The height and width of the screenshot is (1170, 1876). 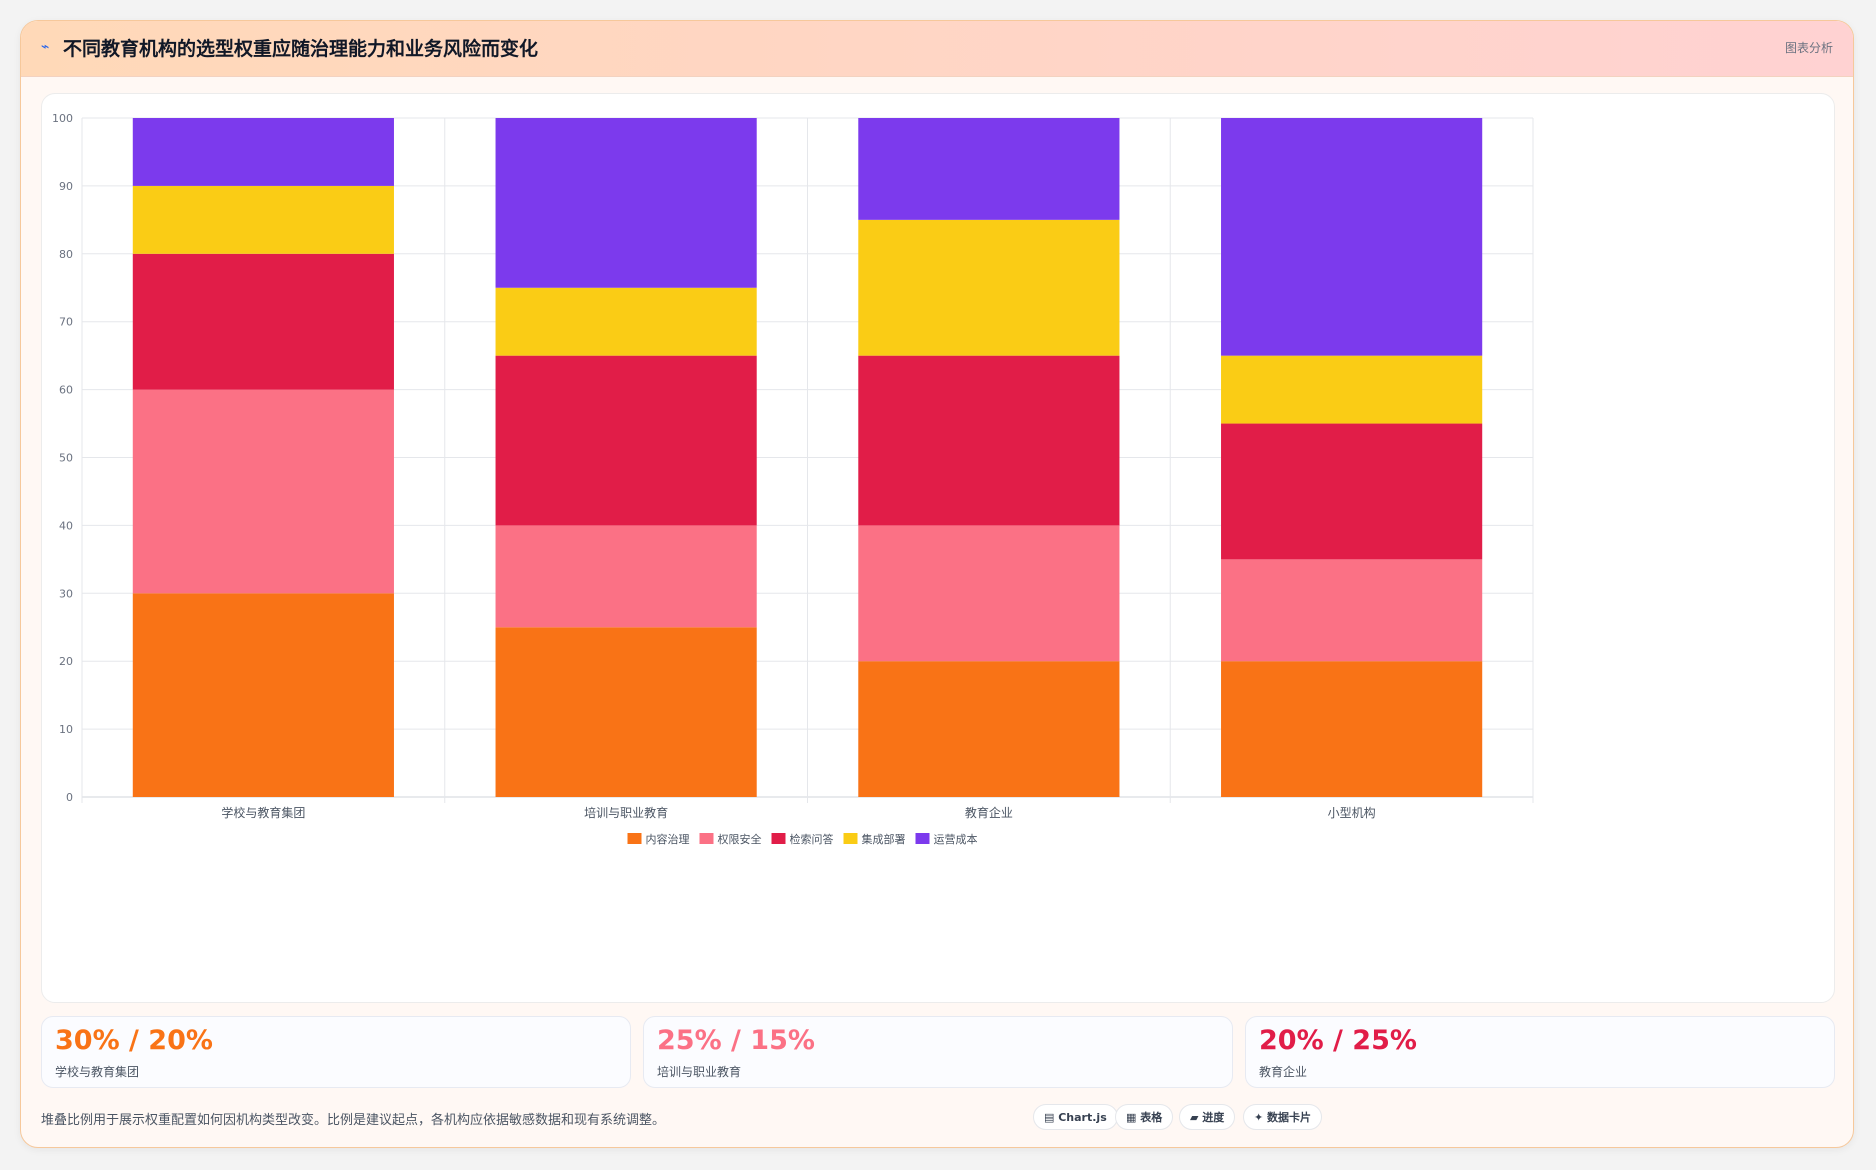 What do you see at coordinates (45, 47) in the screenshot?
I see `wave-icon: ⌁` at bounding box center [45, 47].